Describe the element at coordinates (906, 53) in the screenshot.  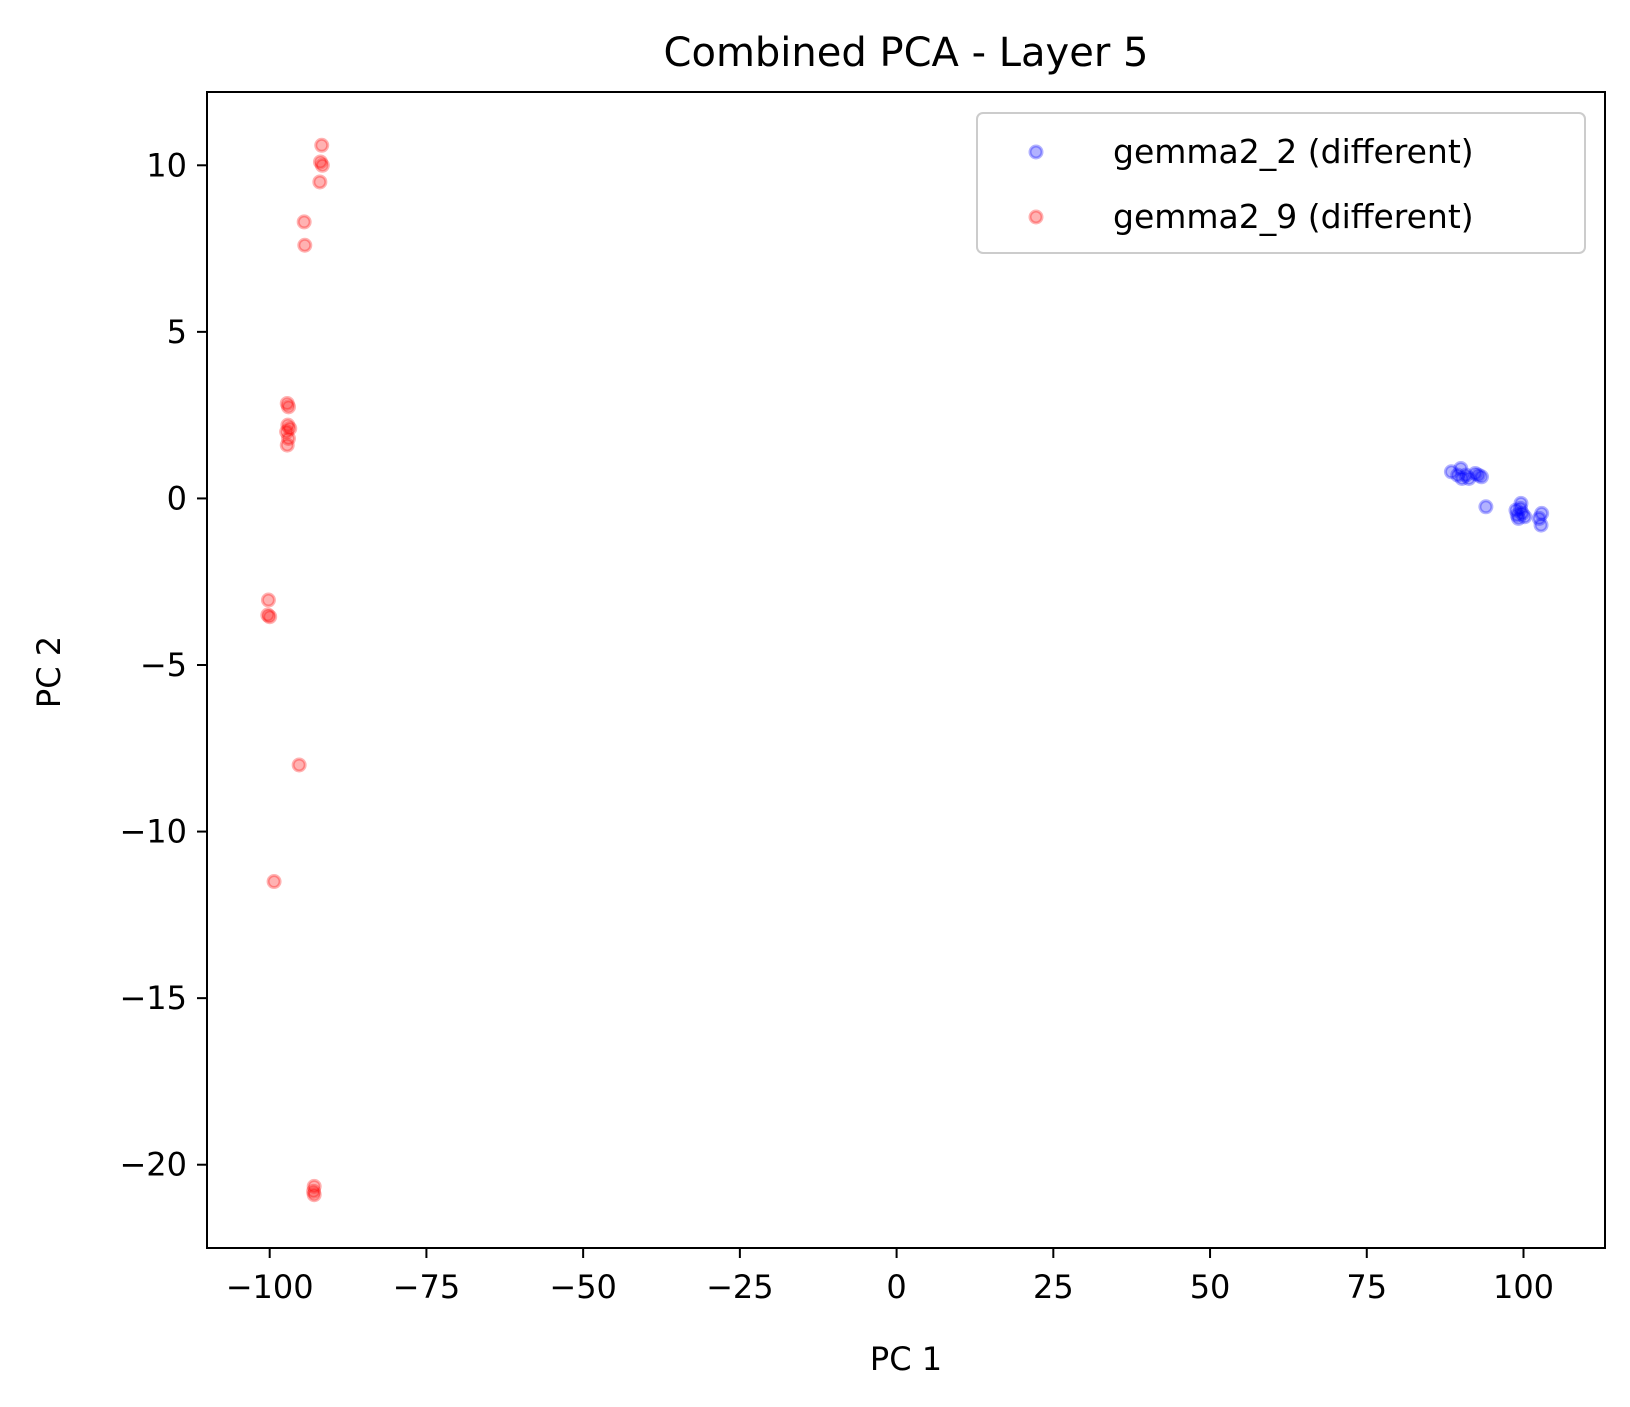
I see `chart-title: Combined PCA - Layer 5` at that location.